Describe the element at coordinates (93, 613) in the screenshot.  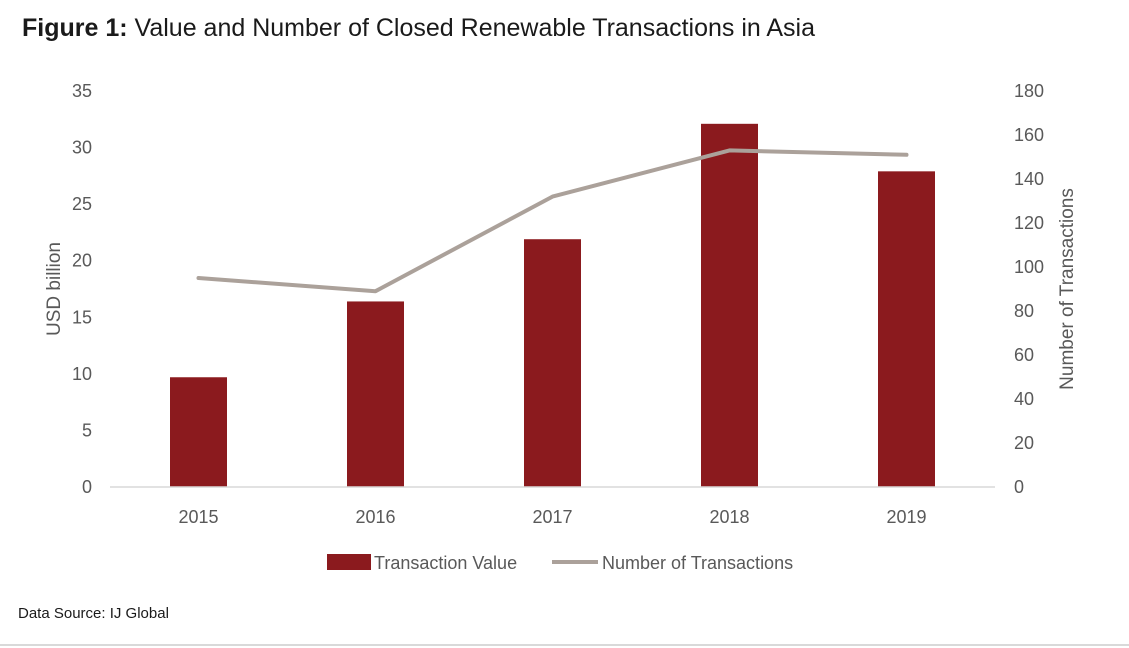
I see `data-source-note: Data Source: IJ Global` at that location.